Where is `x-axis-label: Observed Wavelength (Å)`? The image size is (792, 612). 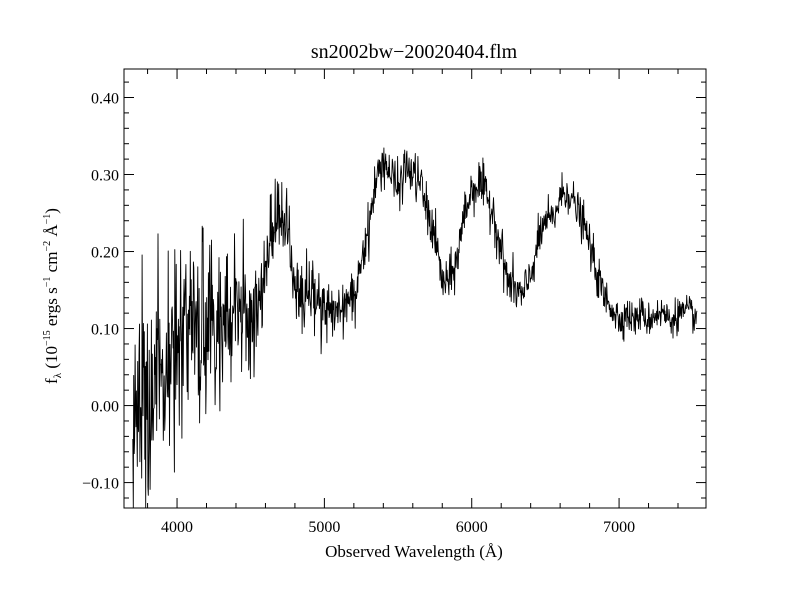 x-axis-label: Observed Wavelength (Å) is located at coordinates (414, 551).